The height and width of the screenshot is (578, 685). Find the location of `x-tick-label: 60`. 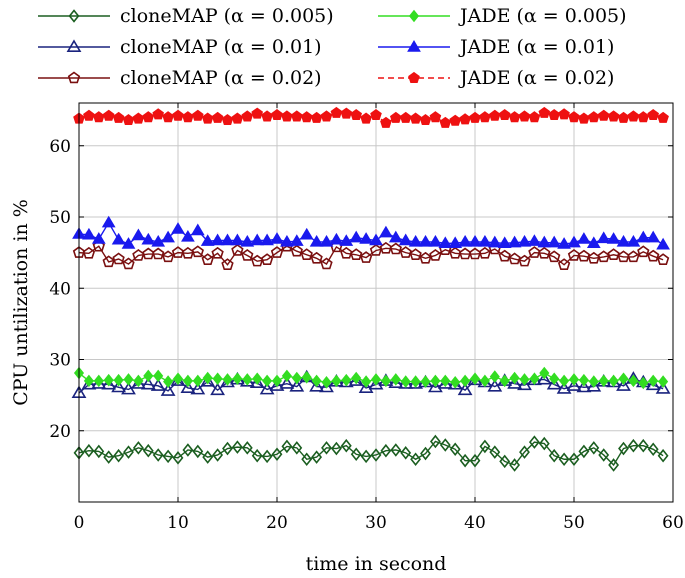

x-tick-label: 60 is located at coordinates (673, 523).